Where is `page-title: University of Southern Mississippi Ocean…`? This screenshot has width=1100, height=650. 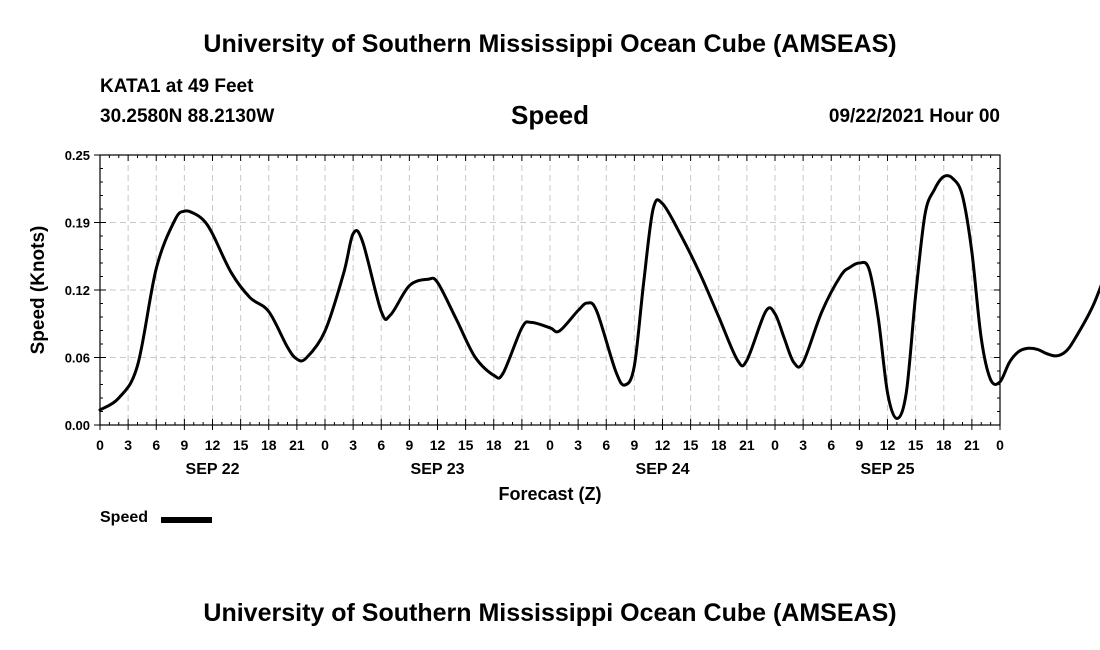
page-title: University of Southern Mississippi Ocean… is located at coordinates (550, 44).